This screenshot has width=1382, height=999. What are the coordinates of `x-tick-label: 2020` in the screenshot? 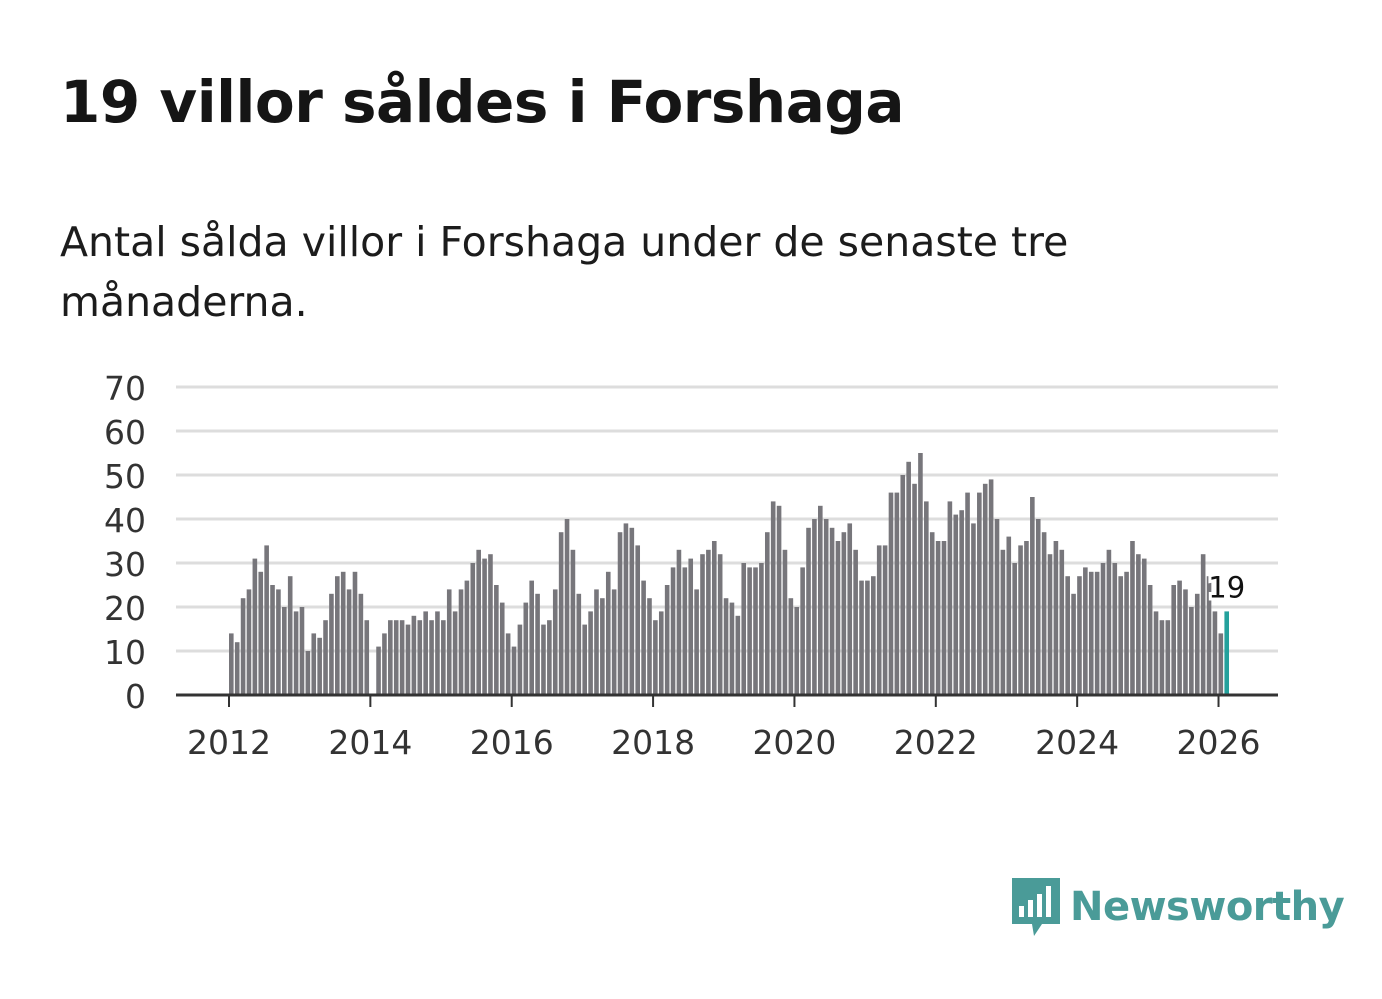 It's located at (794, 742).